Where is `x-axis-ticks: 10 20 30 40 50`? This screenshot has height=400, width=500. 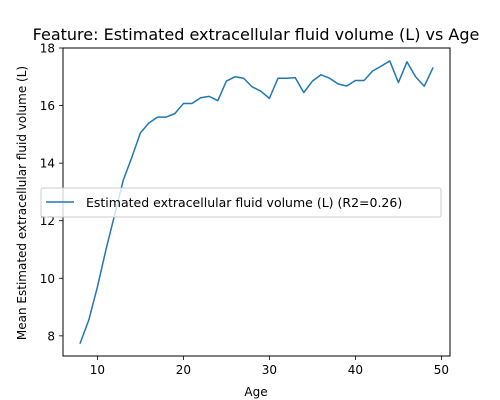
x-axis-ticks: 10 20 30 40 50 is located at coordinates (269, 366).